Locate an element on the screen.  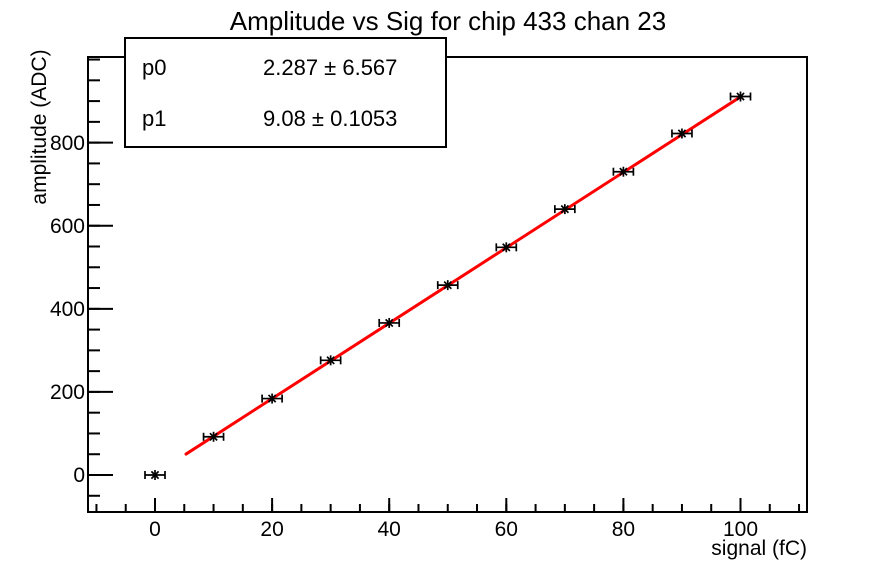
chart-title: Amplitude vs Sig for chip 433 chan 23 is located at coordinates (448, 21).